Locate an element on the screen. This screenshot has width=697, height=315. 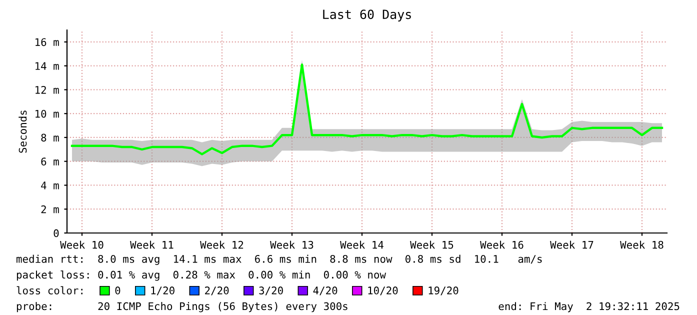
y-tick-label: 8 m is located at coordinates (50, 138).